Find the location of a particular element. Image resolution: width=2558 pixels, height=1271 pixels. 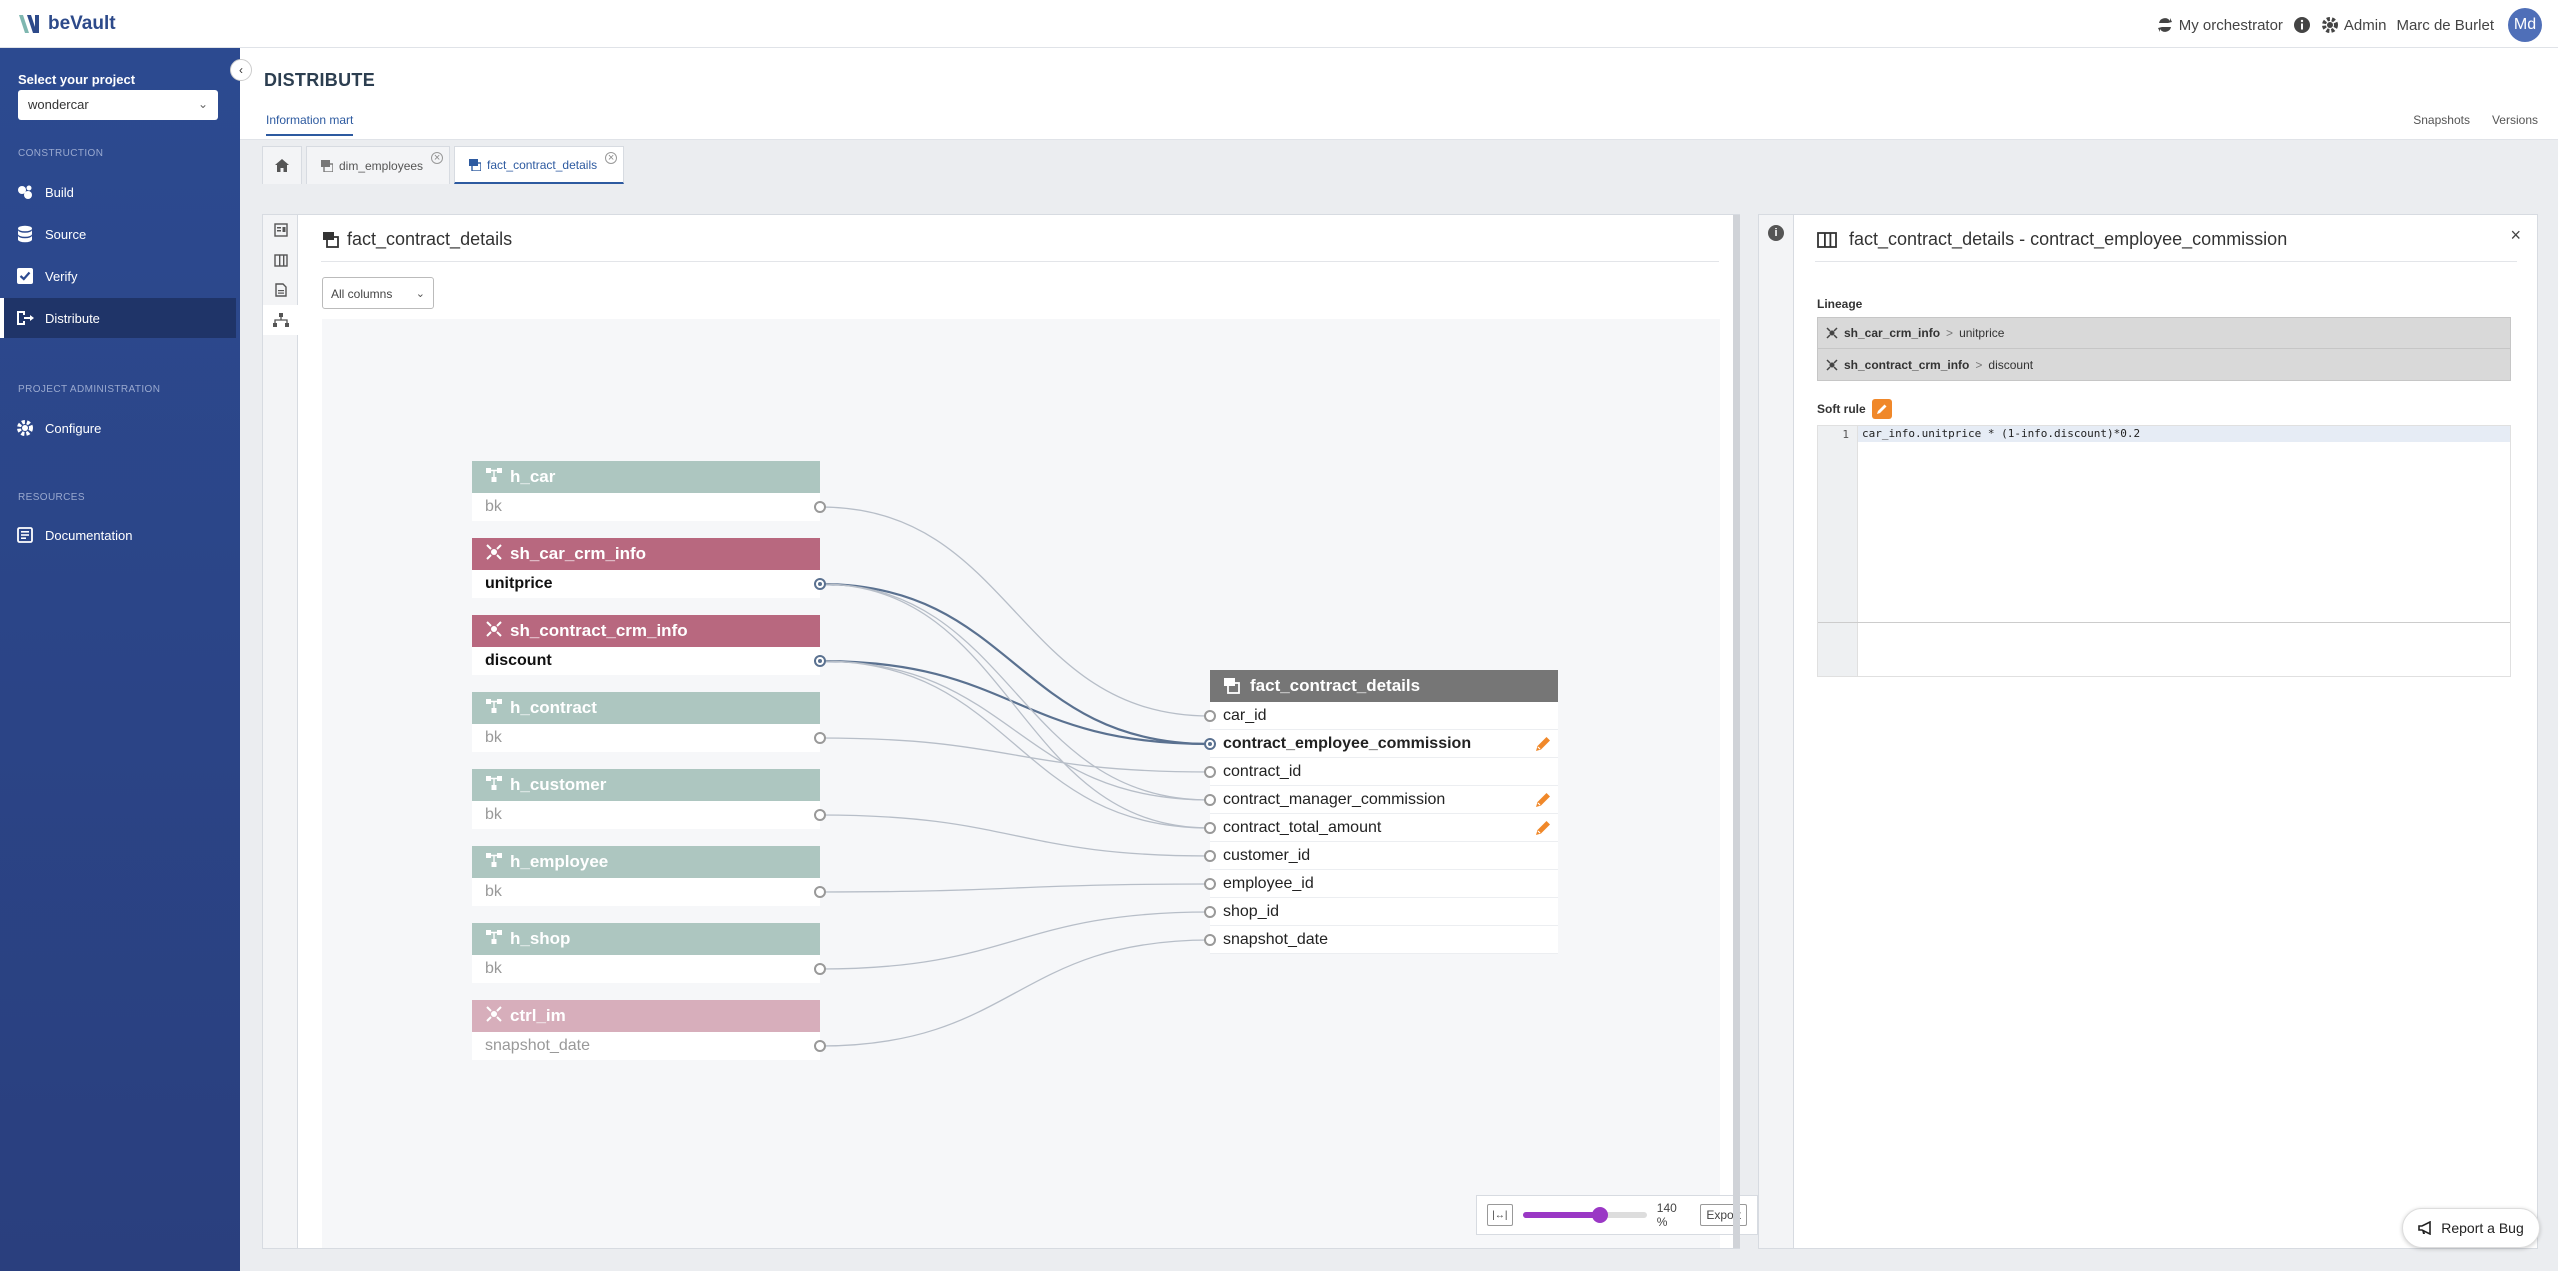

source-node-header: h_customer is located at coordinates (646, 785).